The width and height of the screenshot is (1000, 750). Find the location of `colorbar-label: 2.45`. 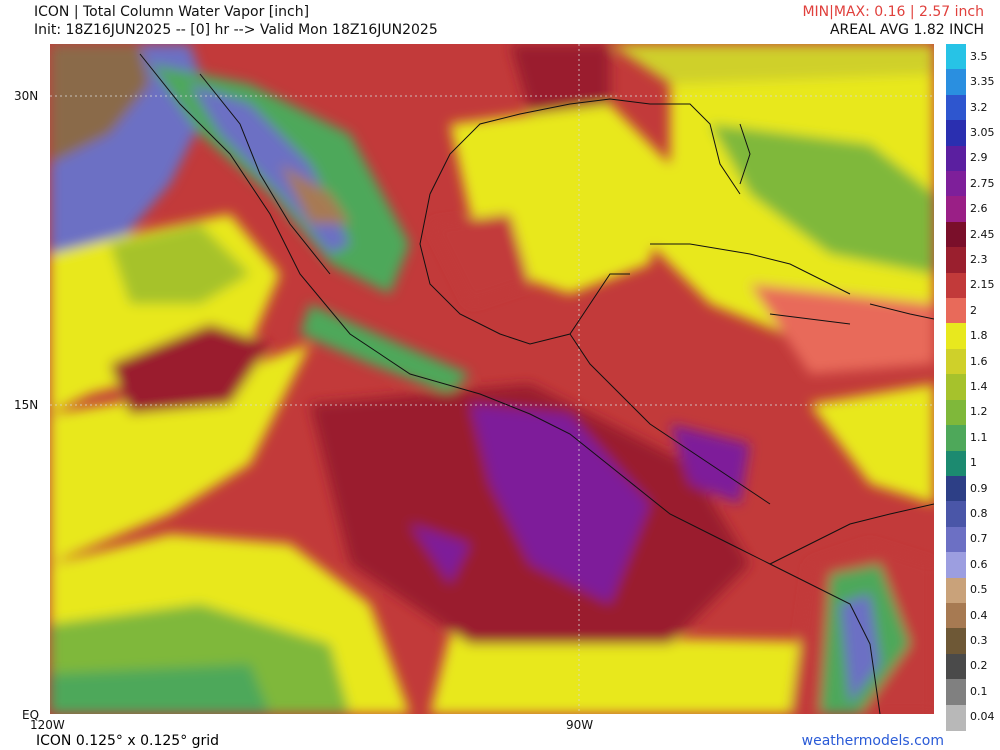

colorbar-label: 2.45 is located at coordinates (982, 234).